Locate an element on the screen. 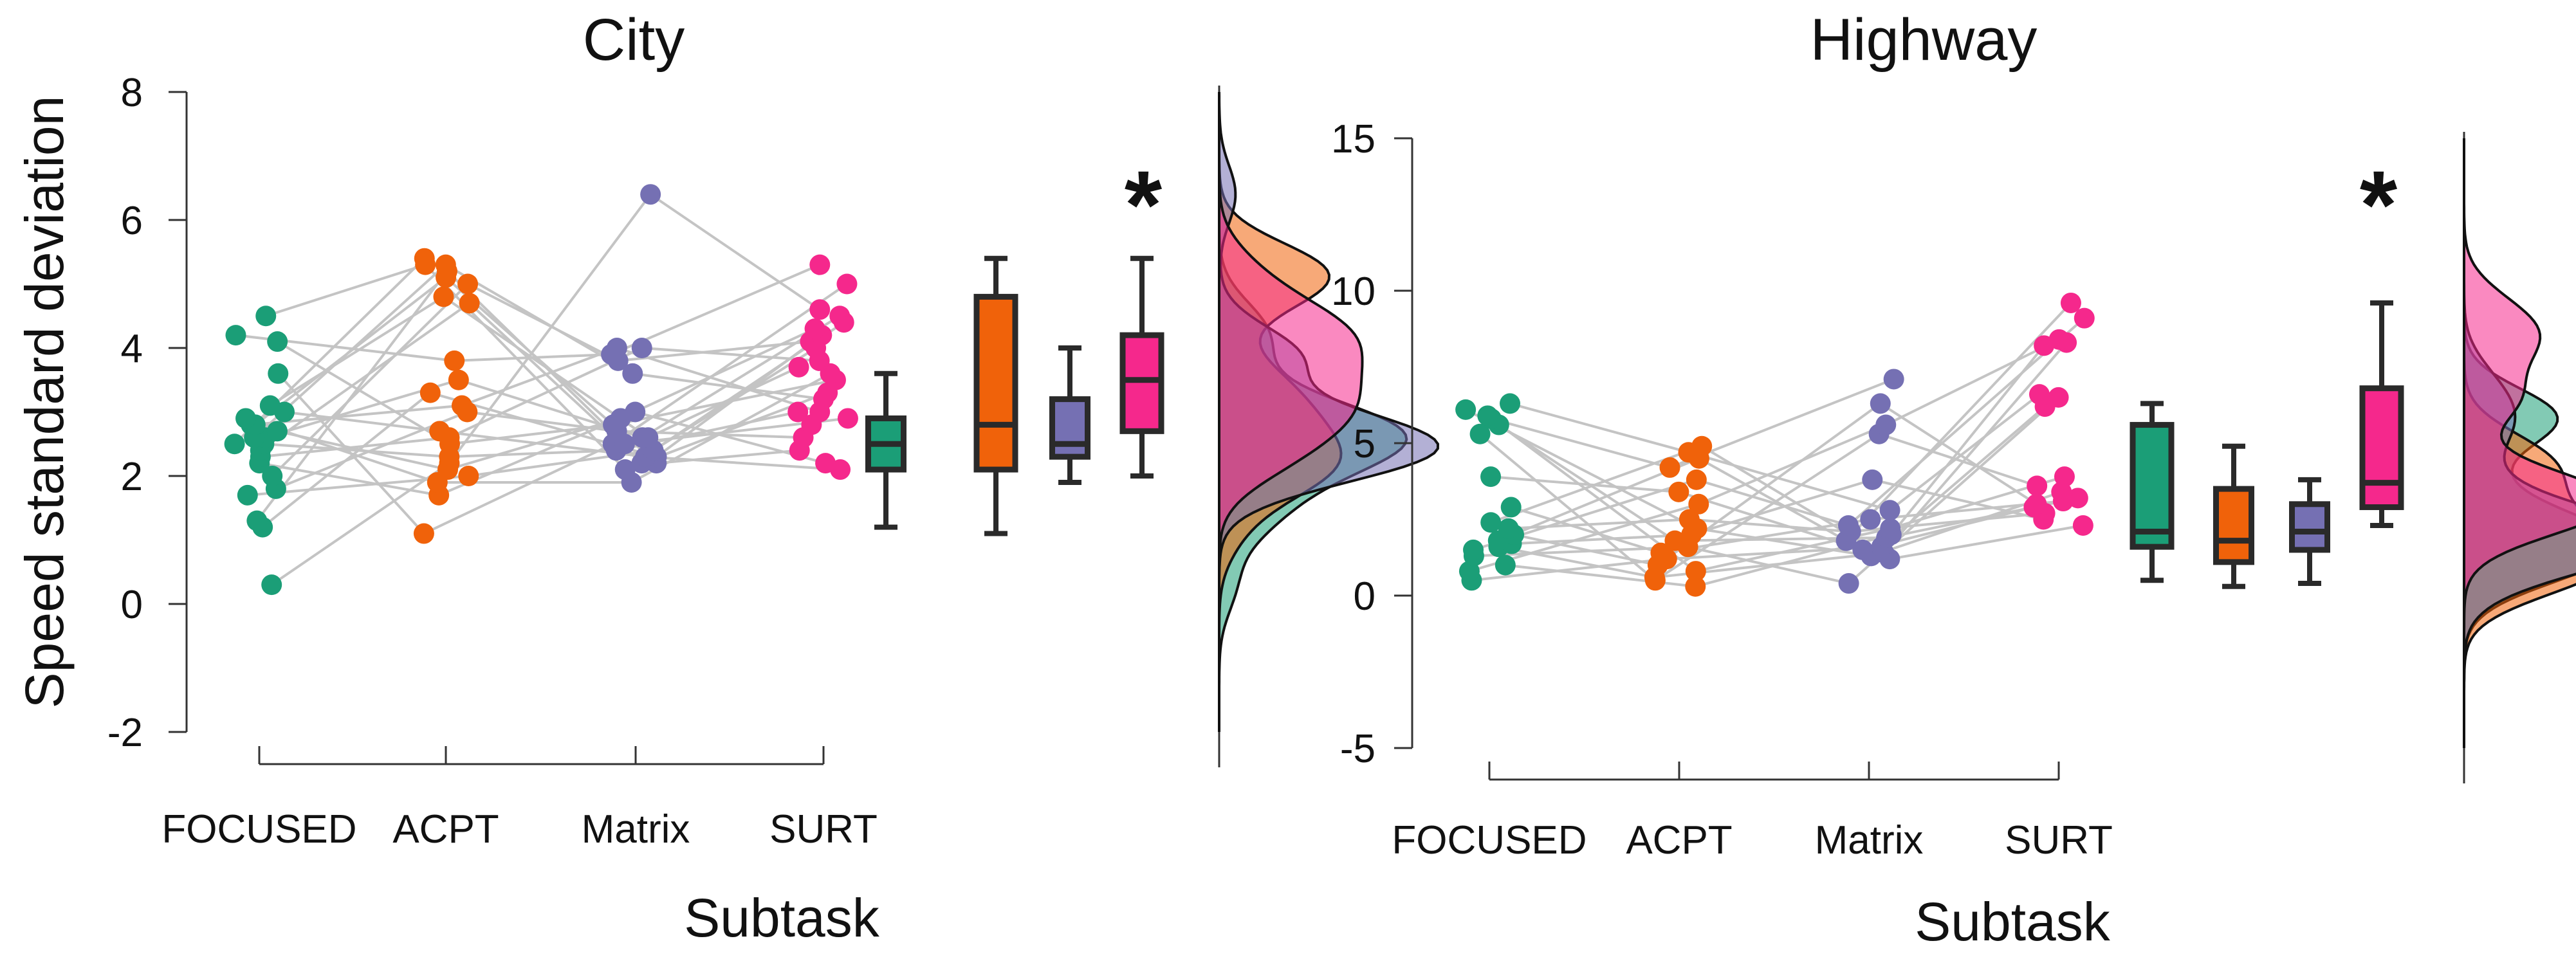 This screenshot has width=2576, height=959. x-tick-label: SURT is located at coordinates (823, 829).